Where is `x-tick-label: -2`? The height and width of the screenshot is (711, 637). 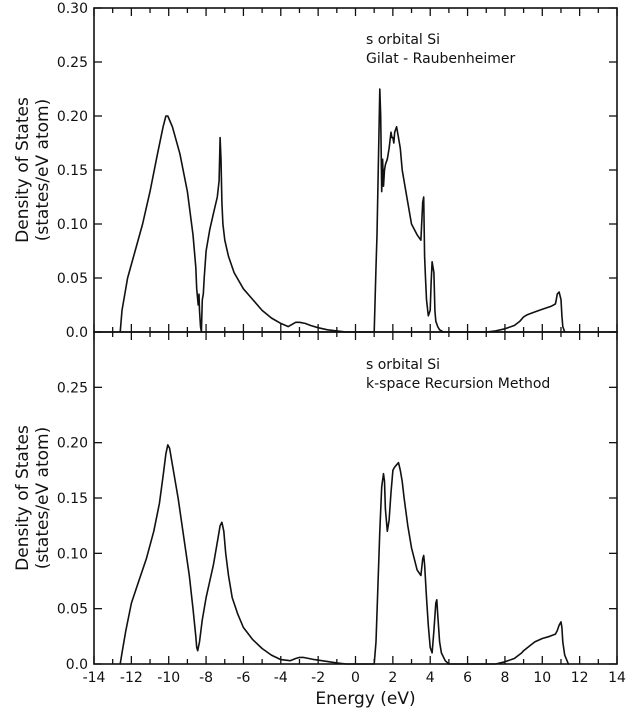
x-tick-label: -2 is located at coordinates (318, 678).